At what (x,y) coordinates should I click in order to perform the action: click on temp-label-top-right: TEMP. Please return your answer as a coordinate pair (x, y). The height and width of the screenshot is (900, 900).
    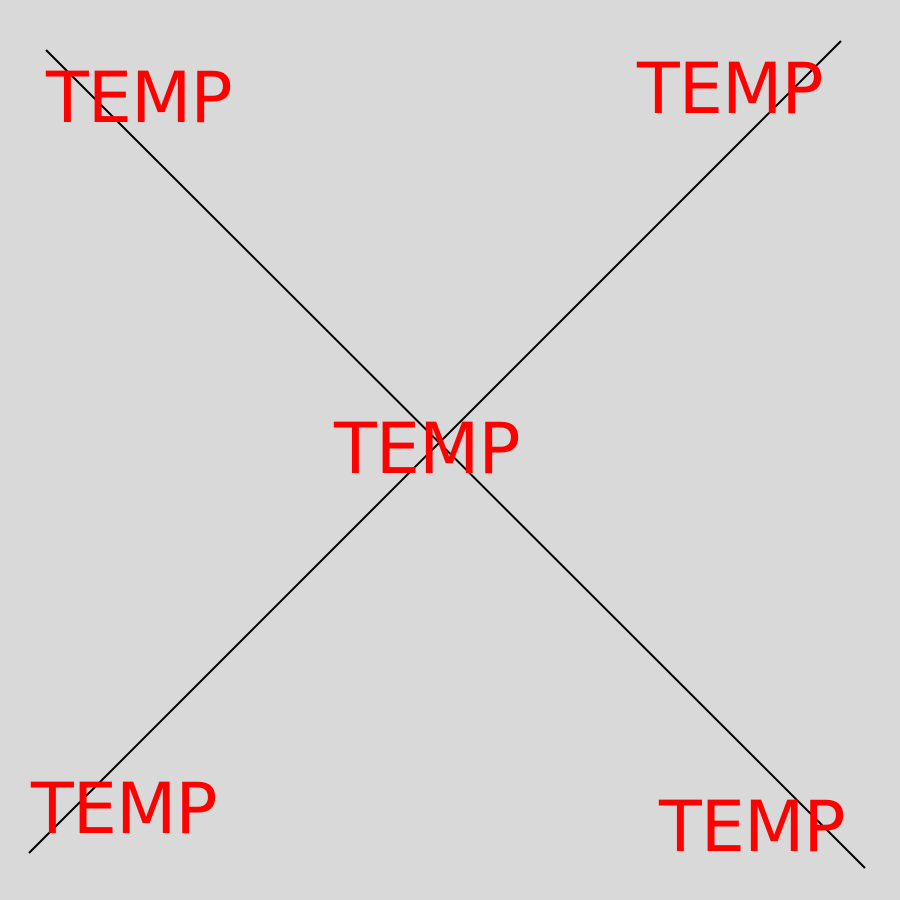
    Looking at the image, I should click on (730, 89).